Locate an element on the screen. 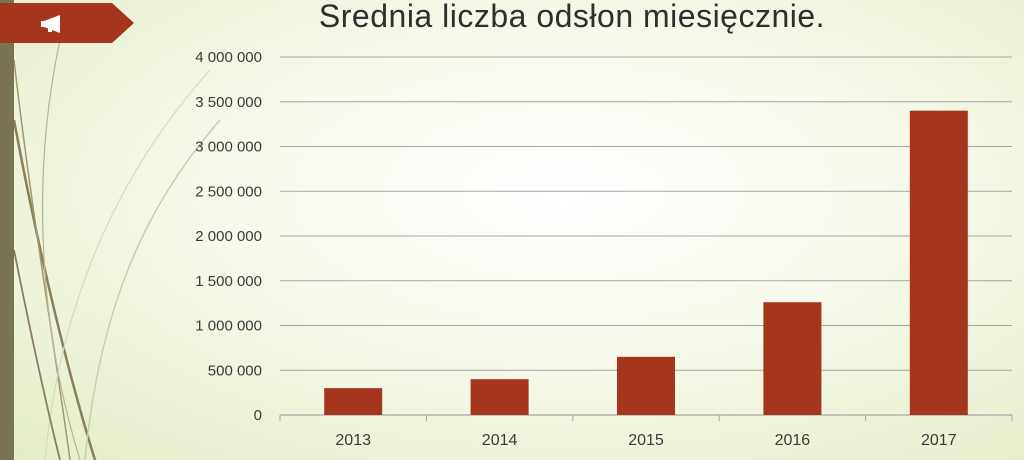  y-tick-label: 1 500 000 is located at coordinates (228, 281).